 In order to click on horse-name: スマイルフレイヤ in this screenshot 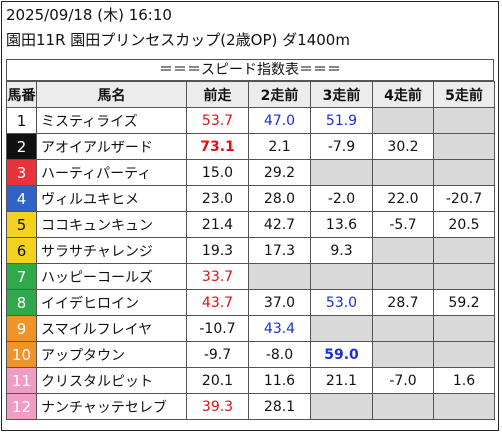, I will do `click(111, 328)`.